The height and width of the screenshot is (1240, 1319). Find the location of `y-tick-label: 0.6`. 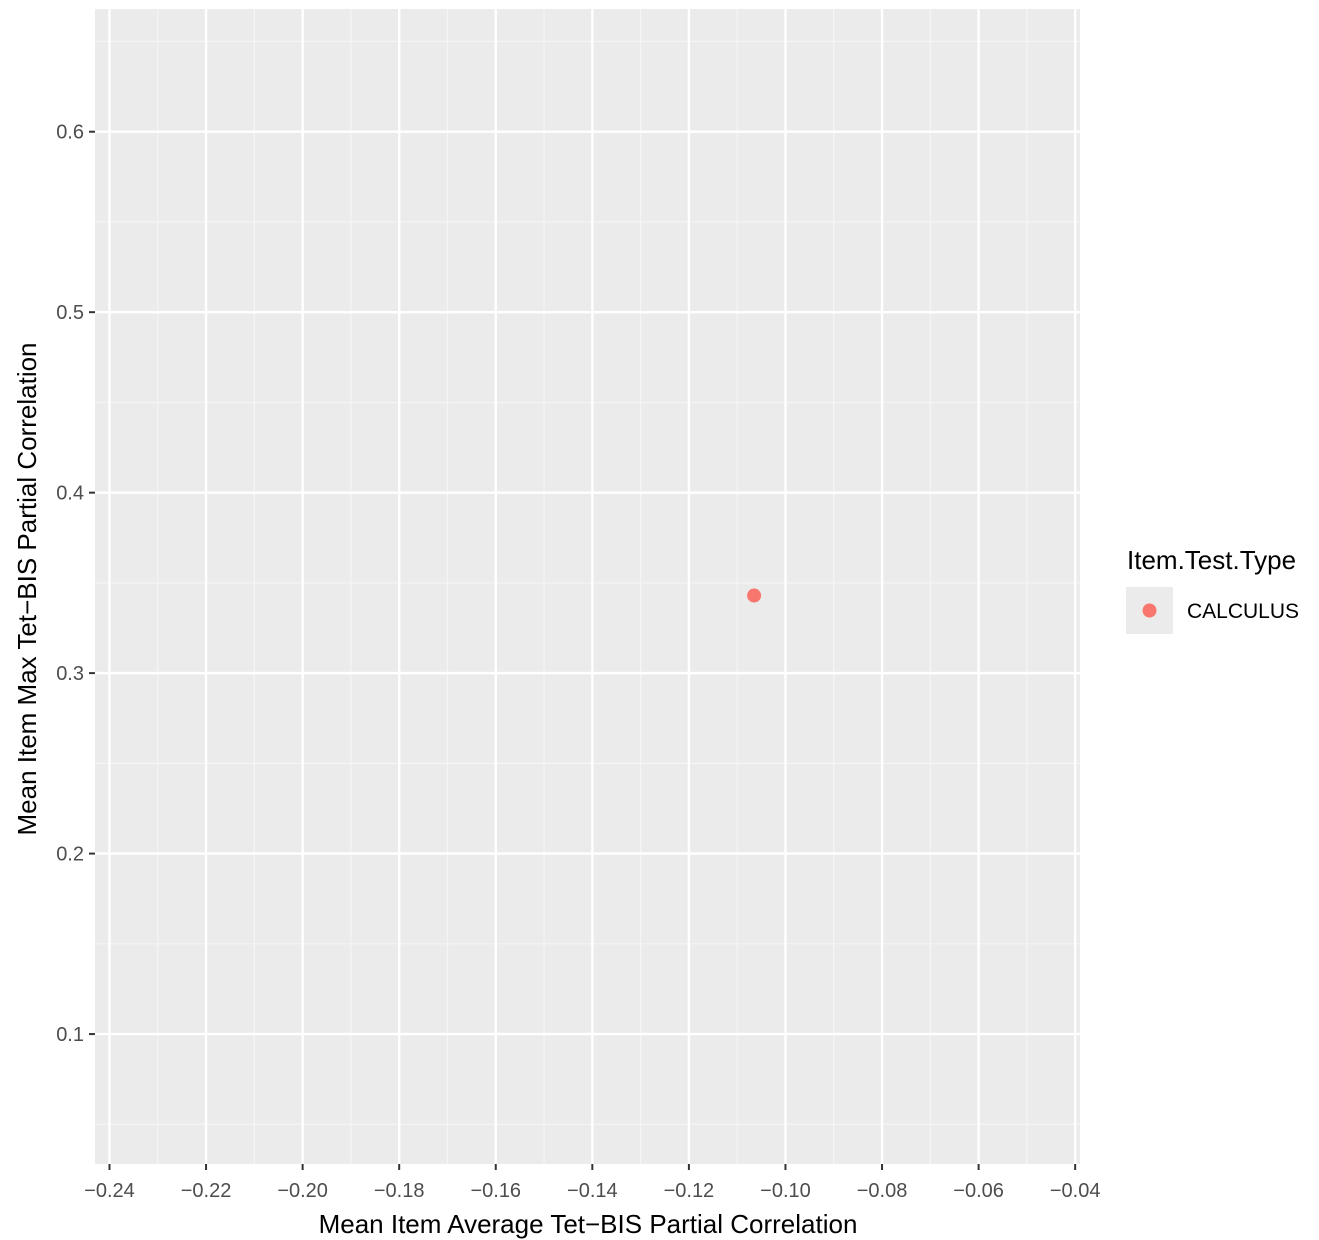

y-tick-label: 0.6 is located at coordinates (70, 133).